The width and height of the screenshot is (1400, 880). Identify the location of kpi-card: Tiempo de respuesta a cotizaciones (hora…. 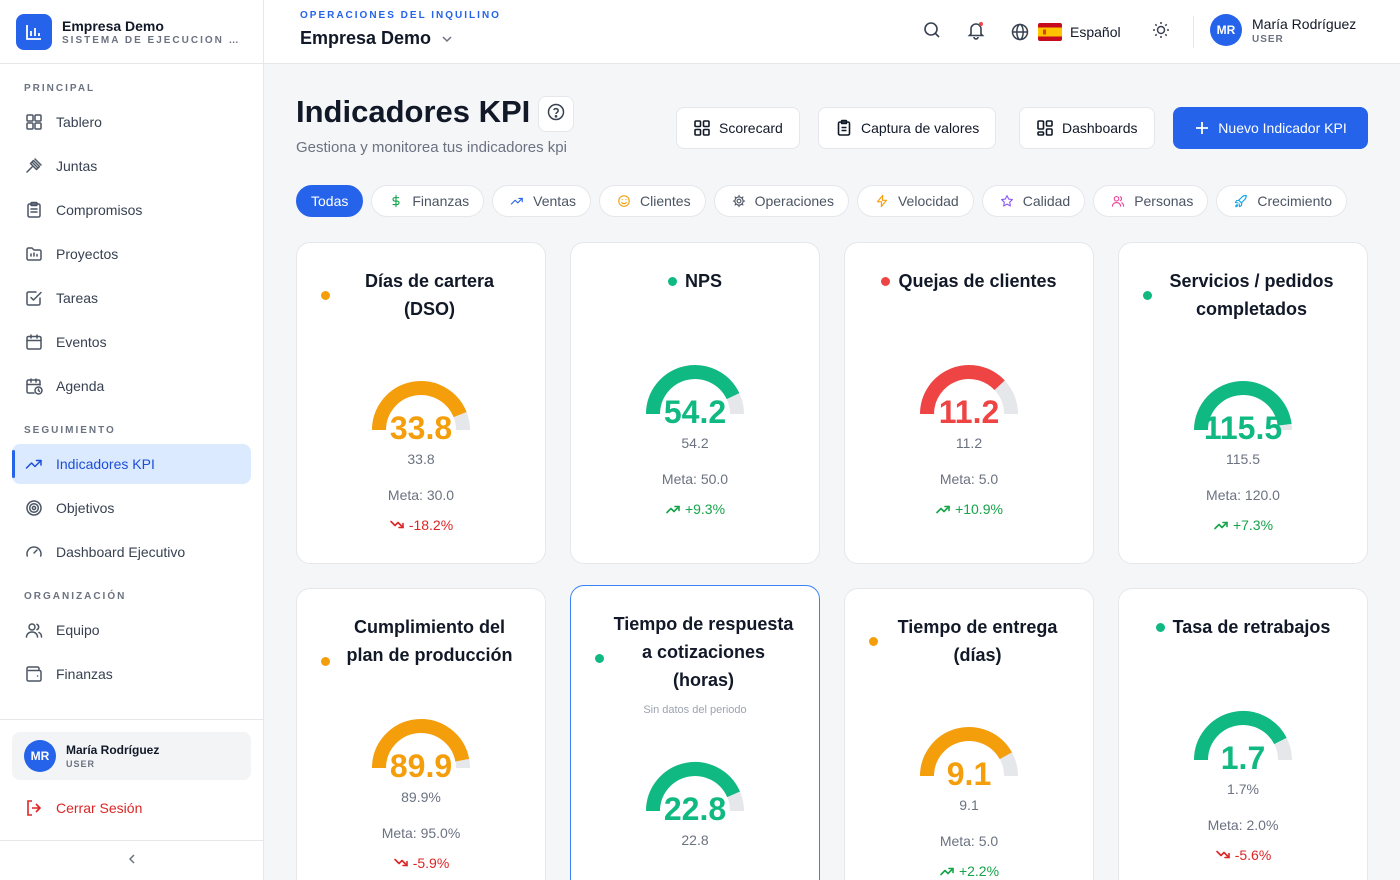
(695, 732).